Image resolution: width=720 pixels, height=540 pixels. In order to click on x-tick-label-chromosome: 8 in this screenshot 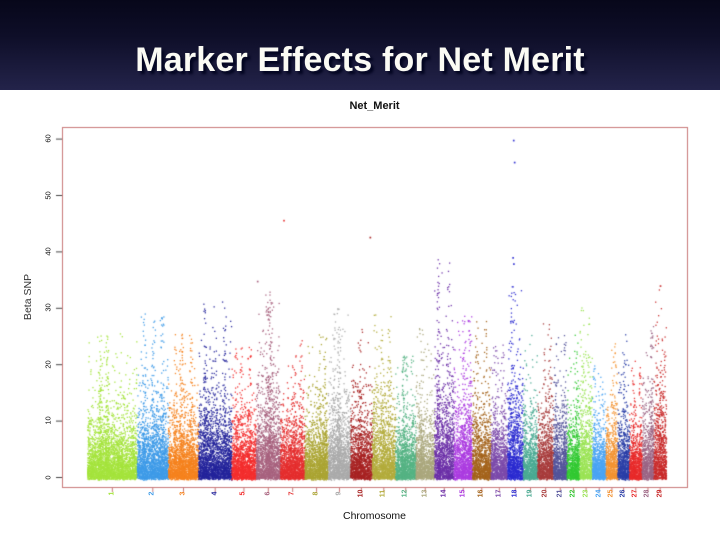, I will do `click(316, 493)`.